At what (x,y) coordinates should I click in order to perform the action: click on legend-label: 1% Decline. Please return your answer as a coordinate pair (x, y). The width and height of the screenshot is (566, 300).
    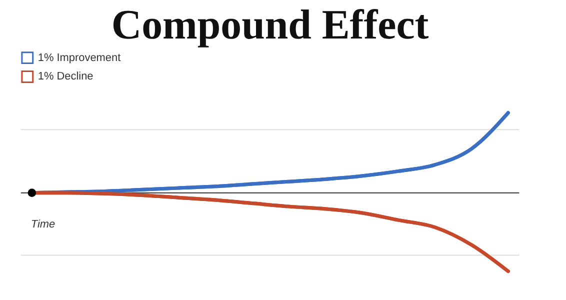
    Looking at the image, I should click on (66, 76).